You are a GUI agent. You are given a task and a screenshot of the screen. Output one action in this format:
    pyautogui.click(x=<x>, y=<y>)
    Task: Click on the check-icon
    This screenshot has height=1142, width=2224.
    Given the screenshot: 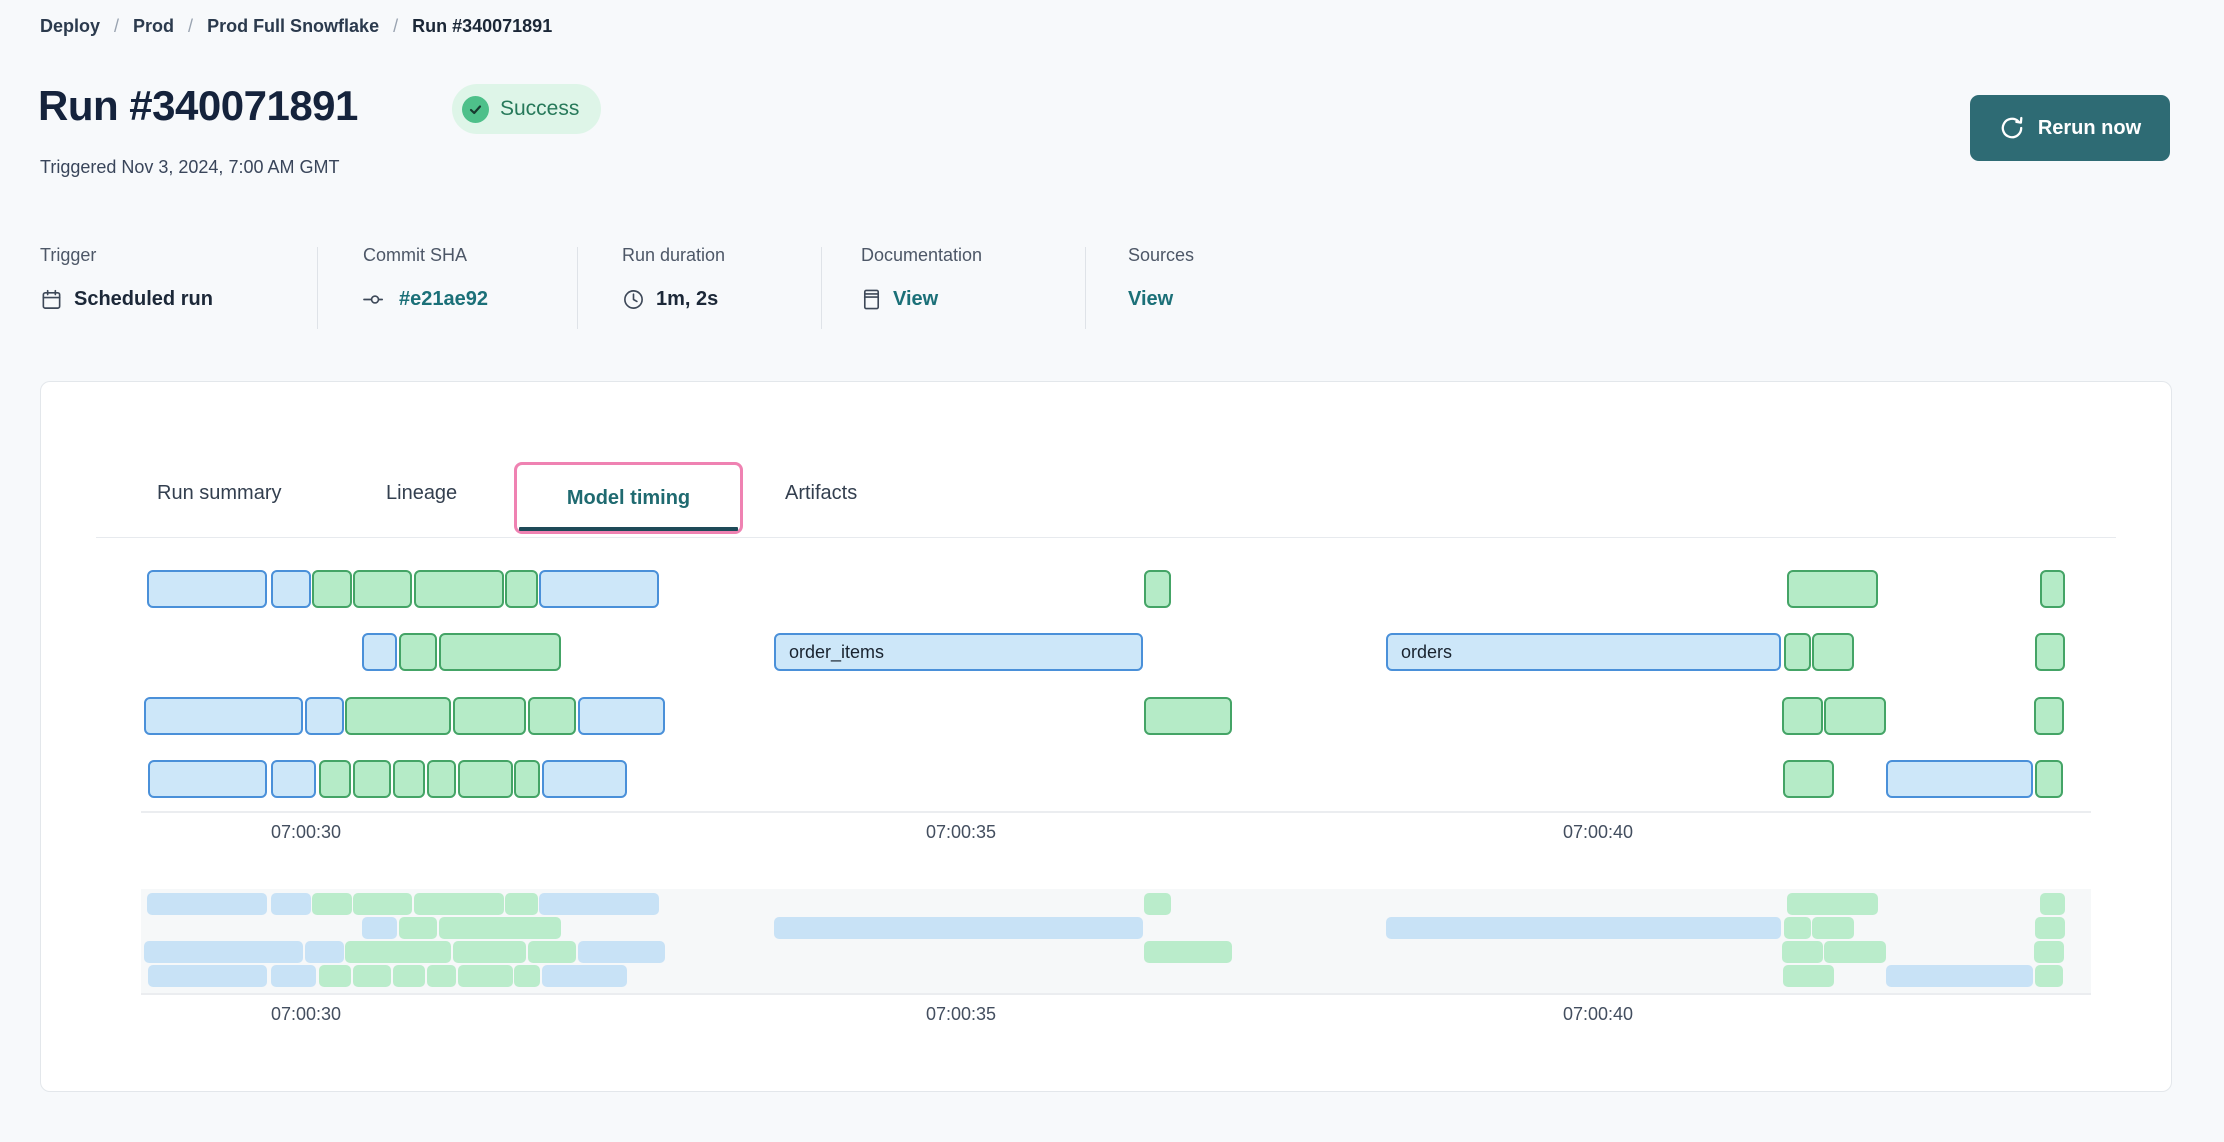 What is the action you would take?
    pyautogui.click(x=475, y=109)
    